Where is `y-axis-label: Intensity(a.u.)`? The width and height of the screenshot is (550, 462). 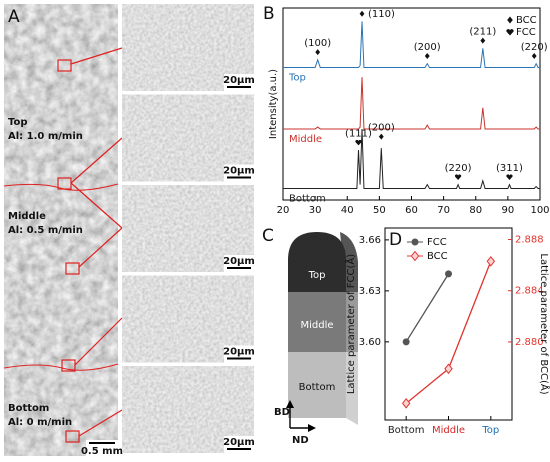 y-axis-label: Intensity(a.u.) is located at coordinates (273, 104).